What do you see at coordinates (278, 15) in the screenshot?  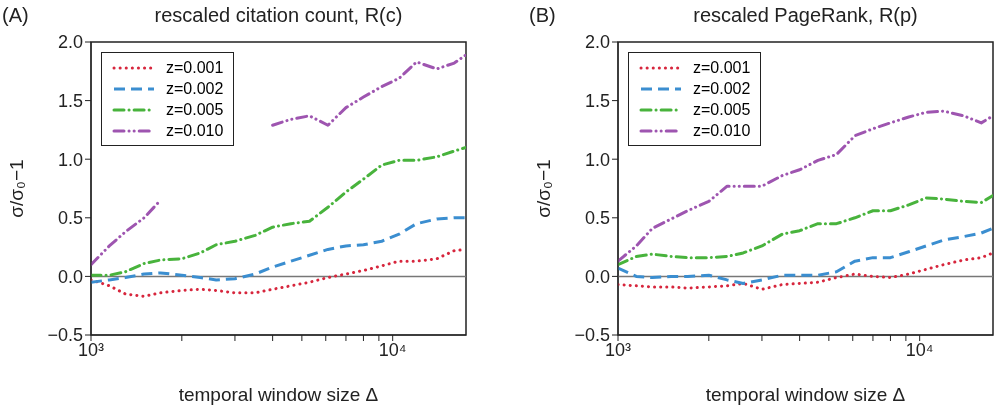 I see `chart-title: rescaled citation count, R(c)` at bounding box center [278, 15].